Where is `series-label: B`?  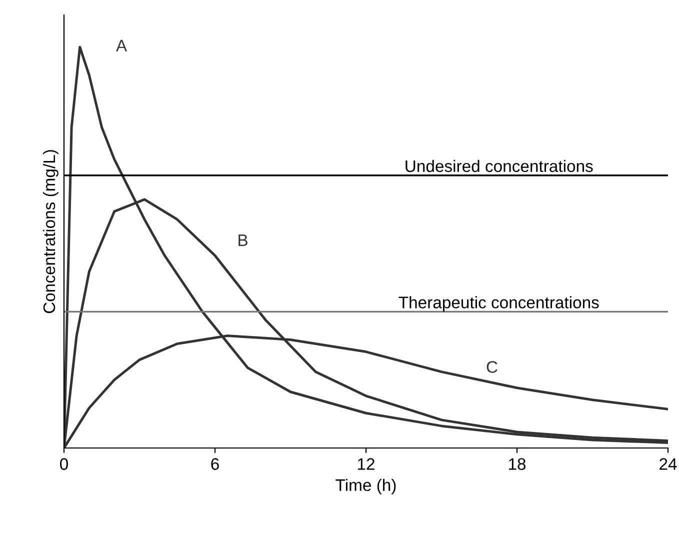 series-label: B is located at coordinates (243, 240).